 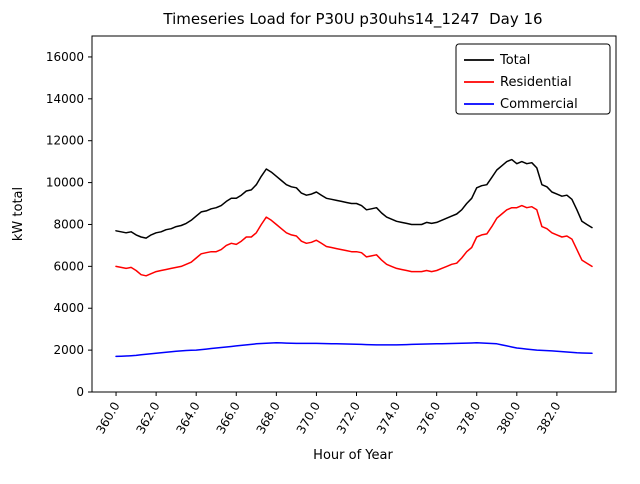 What do you see at coordinates (539, 104) in the screenshot?
I see `legend-label-commercial: Commercial` at bounding box center [539, 104].